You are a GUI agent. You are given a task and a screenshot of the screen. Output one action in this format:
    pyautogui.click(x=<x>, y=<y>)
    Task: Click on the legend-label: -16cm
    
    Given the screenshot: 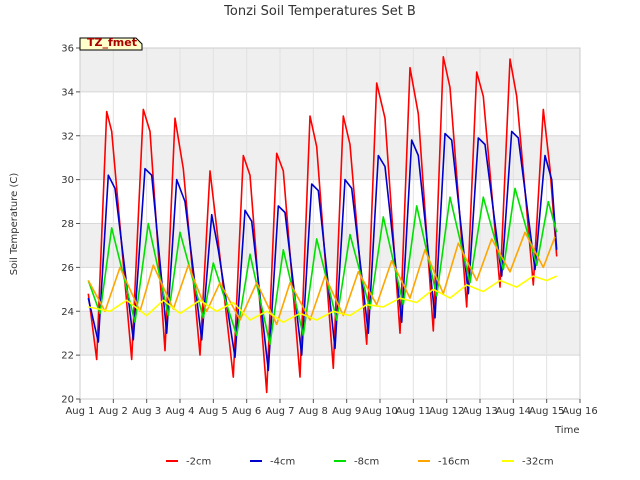 What is the action you would take?
    pyautogui.click(x=454, y=462)
    